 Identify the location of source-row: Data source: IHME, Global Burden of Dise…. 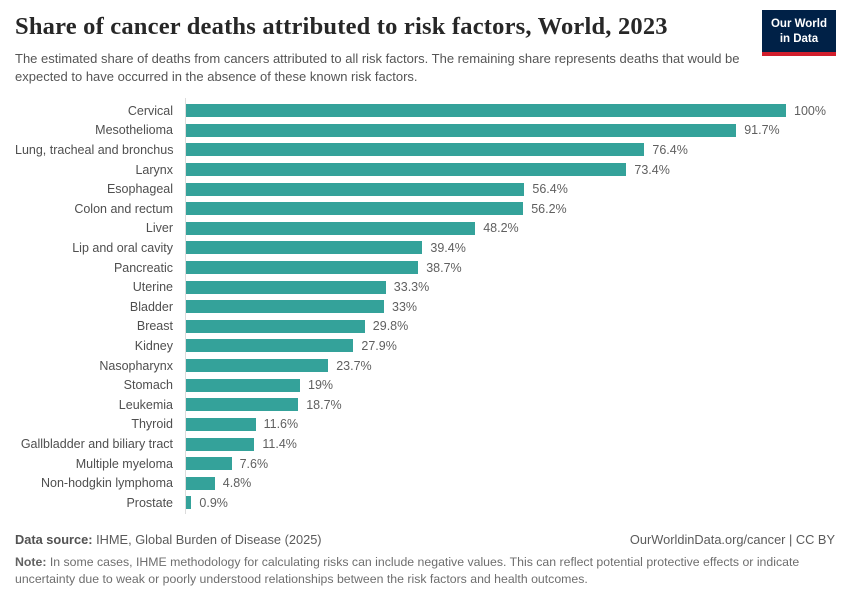
(425, 539).